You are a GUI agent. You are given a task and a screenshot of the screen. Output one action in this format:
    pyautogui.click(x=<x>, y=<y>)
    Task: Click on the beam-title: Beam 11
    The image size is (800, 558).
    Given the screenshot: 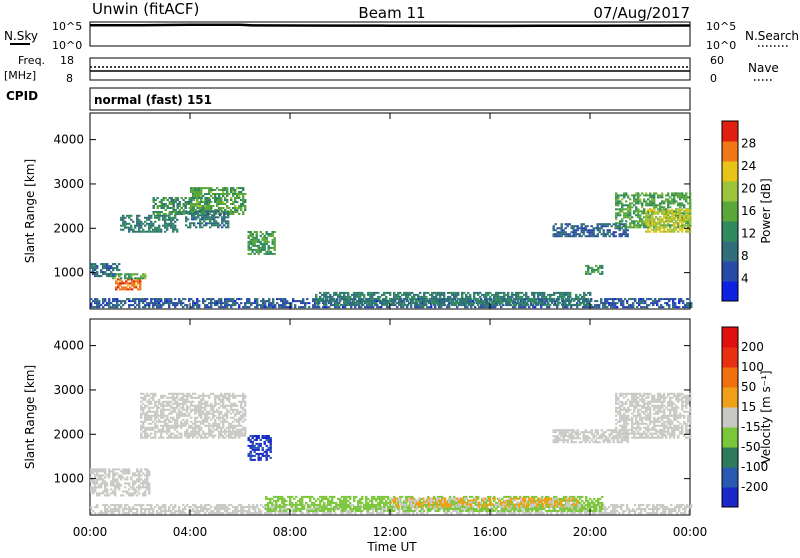 What is the action you would take?
    pyautogui.click(x=391, y=13)
    